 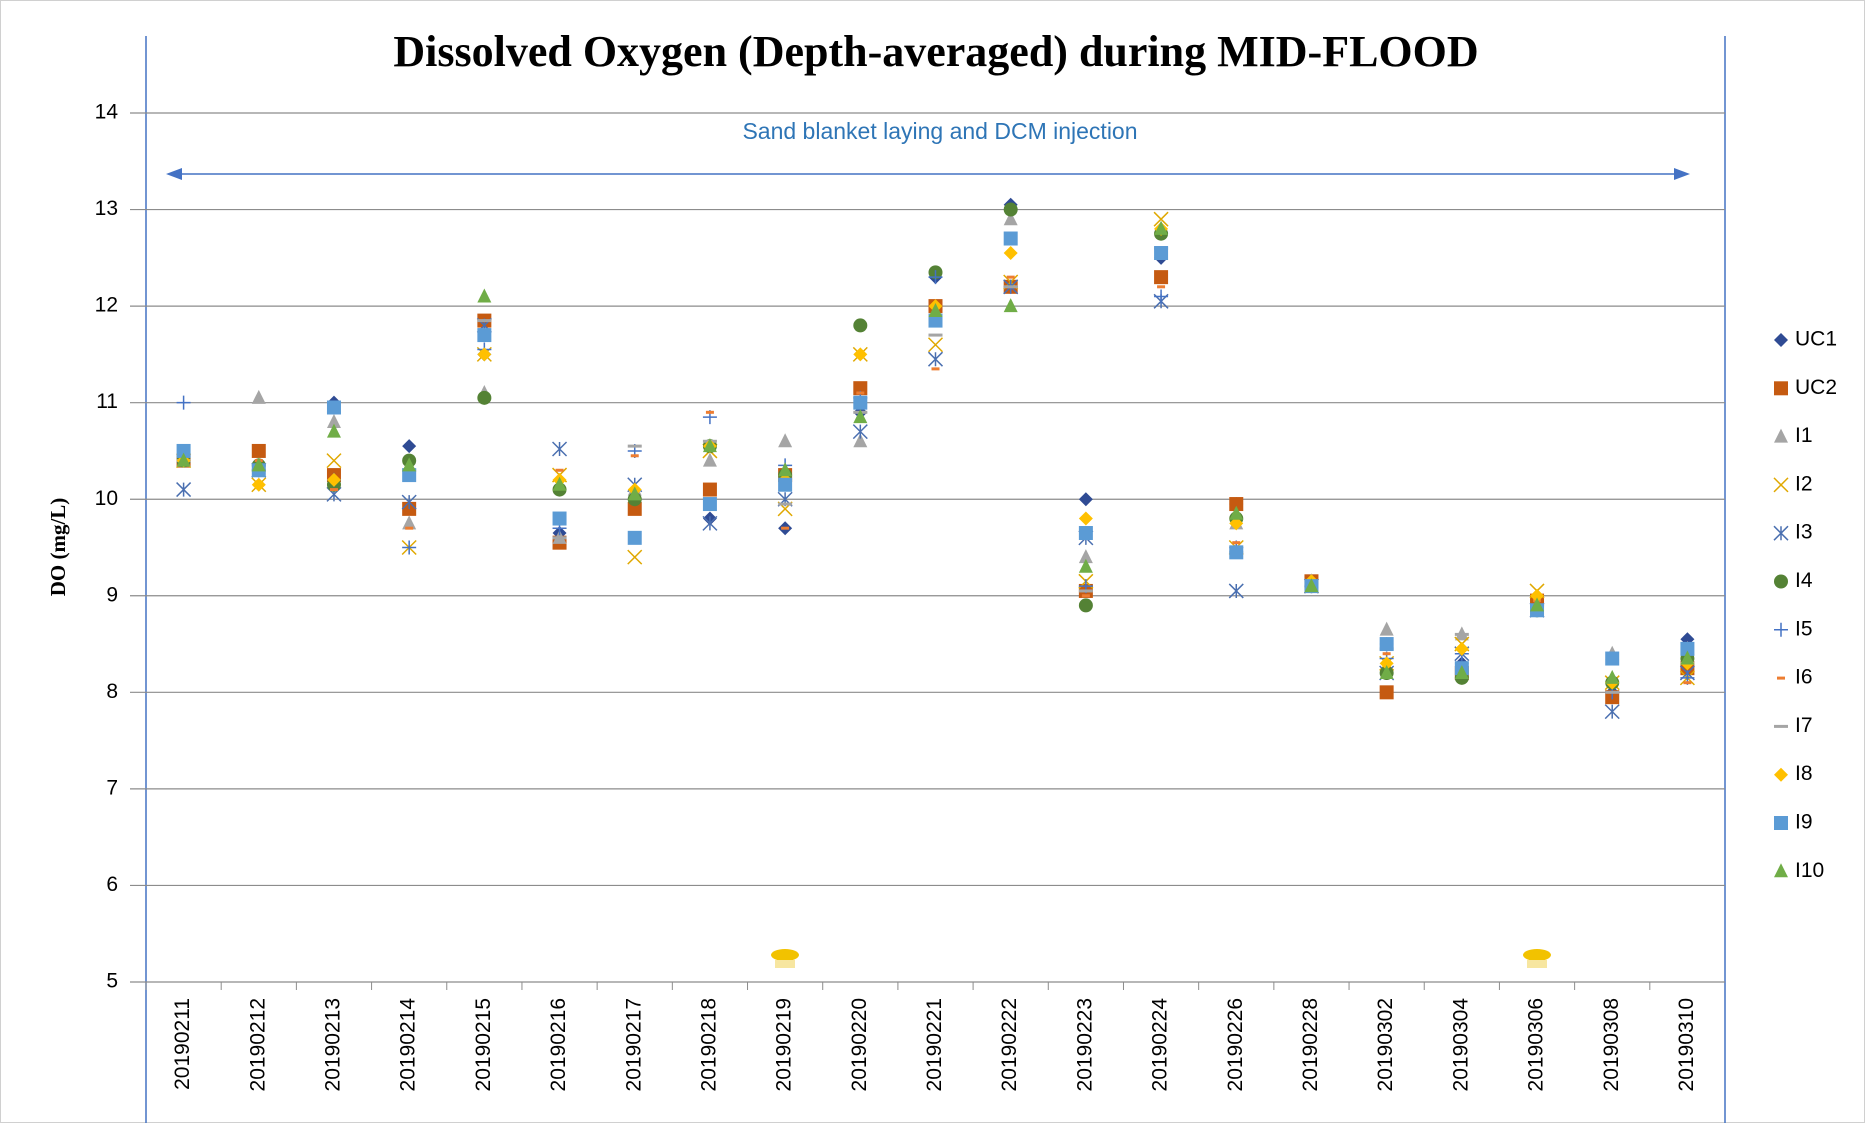 What do you see at coordinates (1310, 1044) in the screenshot?
I see `x-tick-label: 20190228` at bounding box center [1310, 1044].